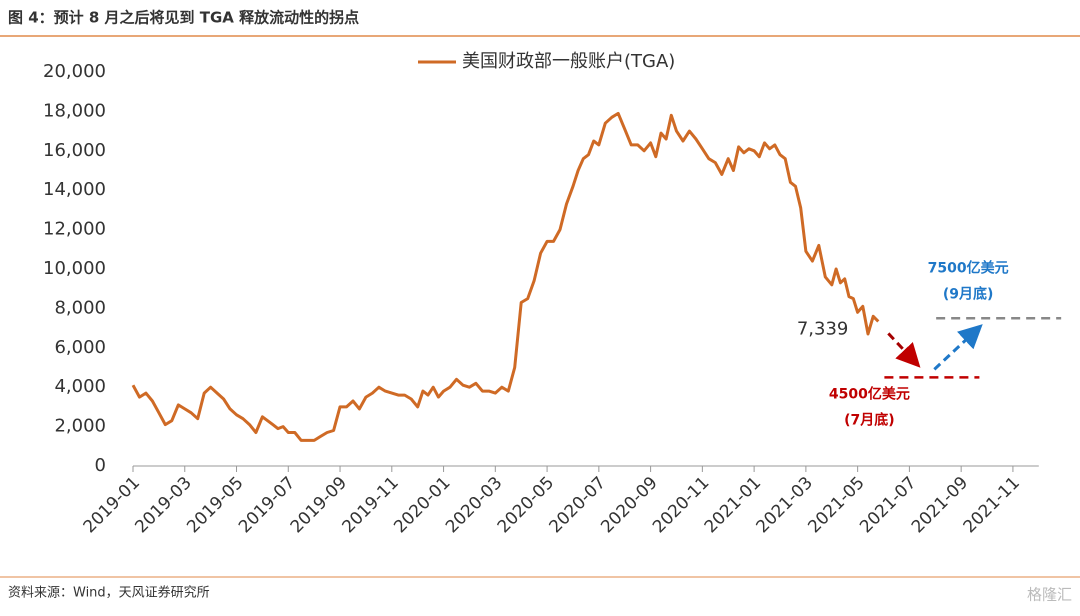 The image size is (1080, 616). I want to click on y-tick-label: 16,000, so click(74, 150).